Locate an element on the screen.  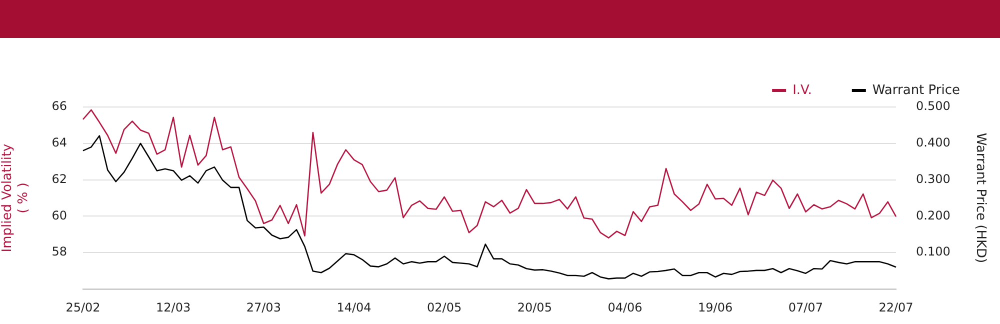
x-tick-label: 14/04 is located at coordinates (354, 307).